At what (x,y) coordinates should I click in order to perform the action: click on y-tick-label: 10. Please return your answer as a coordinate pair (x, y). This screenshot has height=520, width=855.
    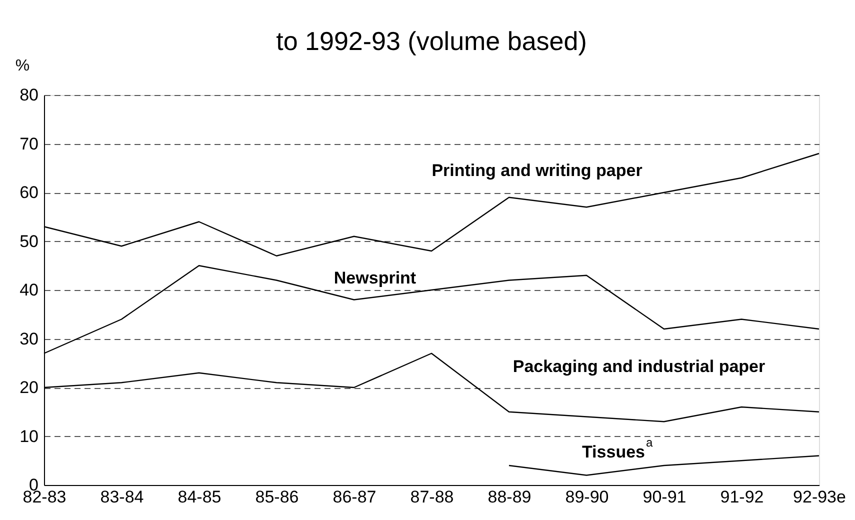
    Looking at the image, I should click on (29, 436).